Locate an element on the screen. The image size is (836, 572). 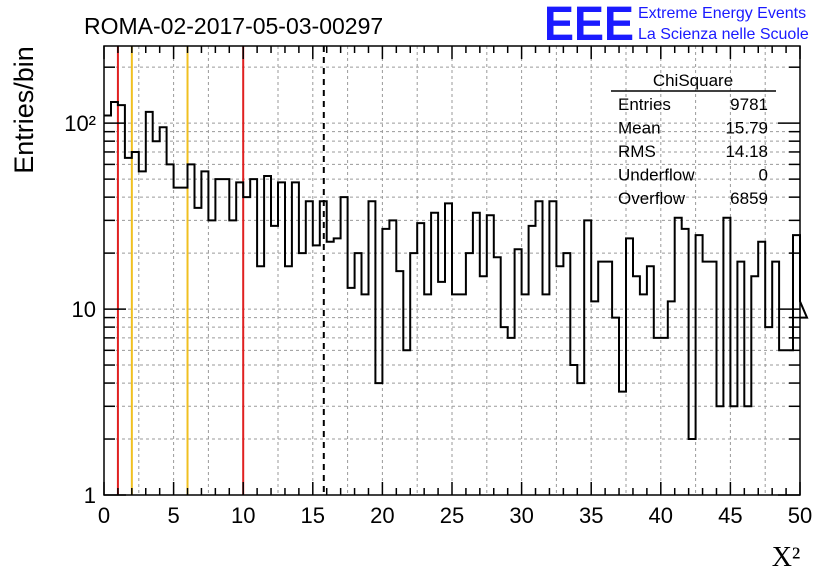
x-tick-label: 40 is located at coordinates (661, 515).